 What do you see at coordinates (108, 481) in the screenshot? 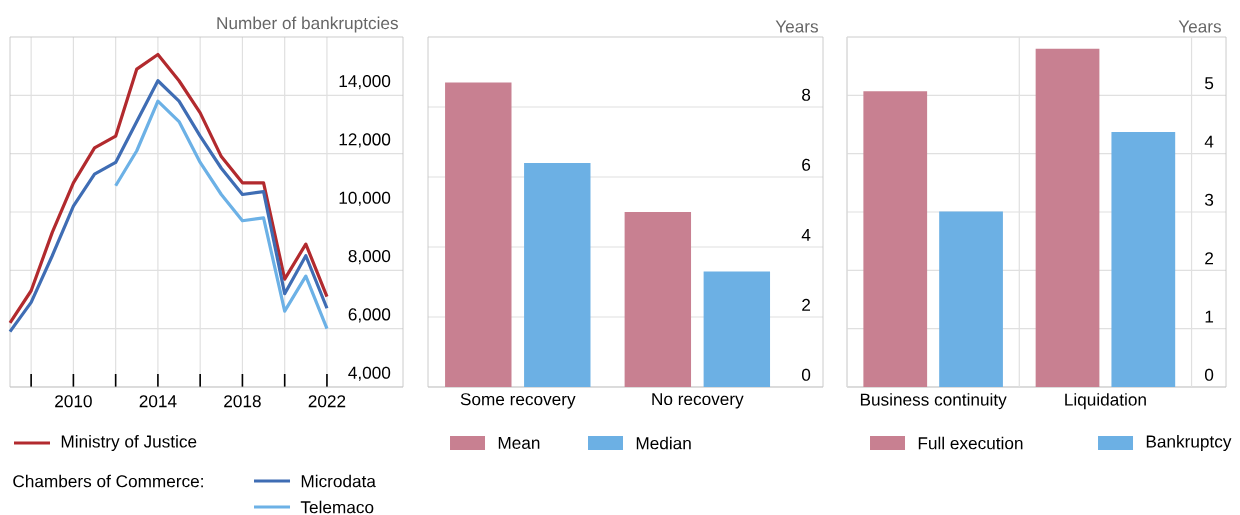
I see `legend-title: Chambers of Commerce:` at bounding box center [108, 481].